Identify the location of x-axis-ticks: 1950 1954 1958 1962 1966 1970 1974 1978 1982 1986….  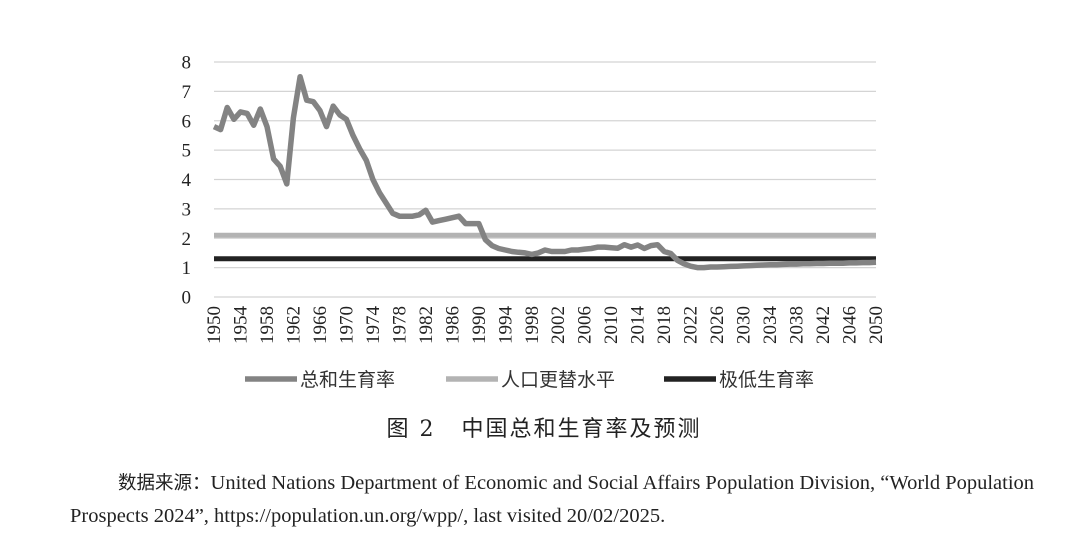
(545, 325).